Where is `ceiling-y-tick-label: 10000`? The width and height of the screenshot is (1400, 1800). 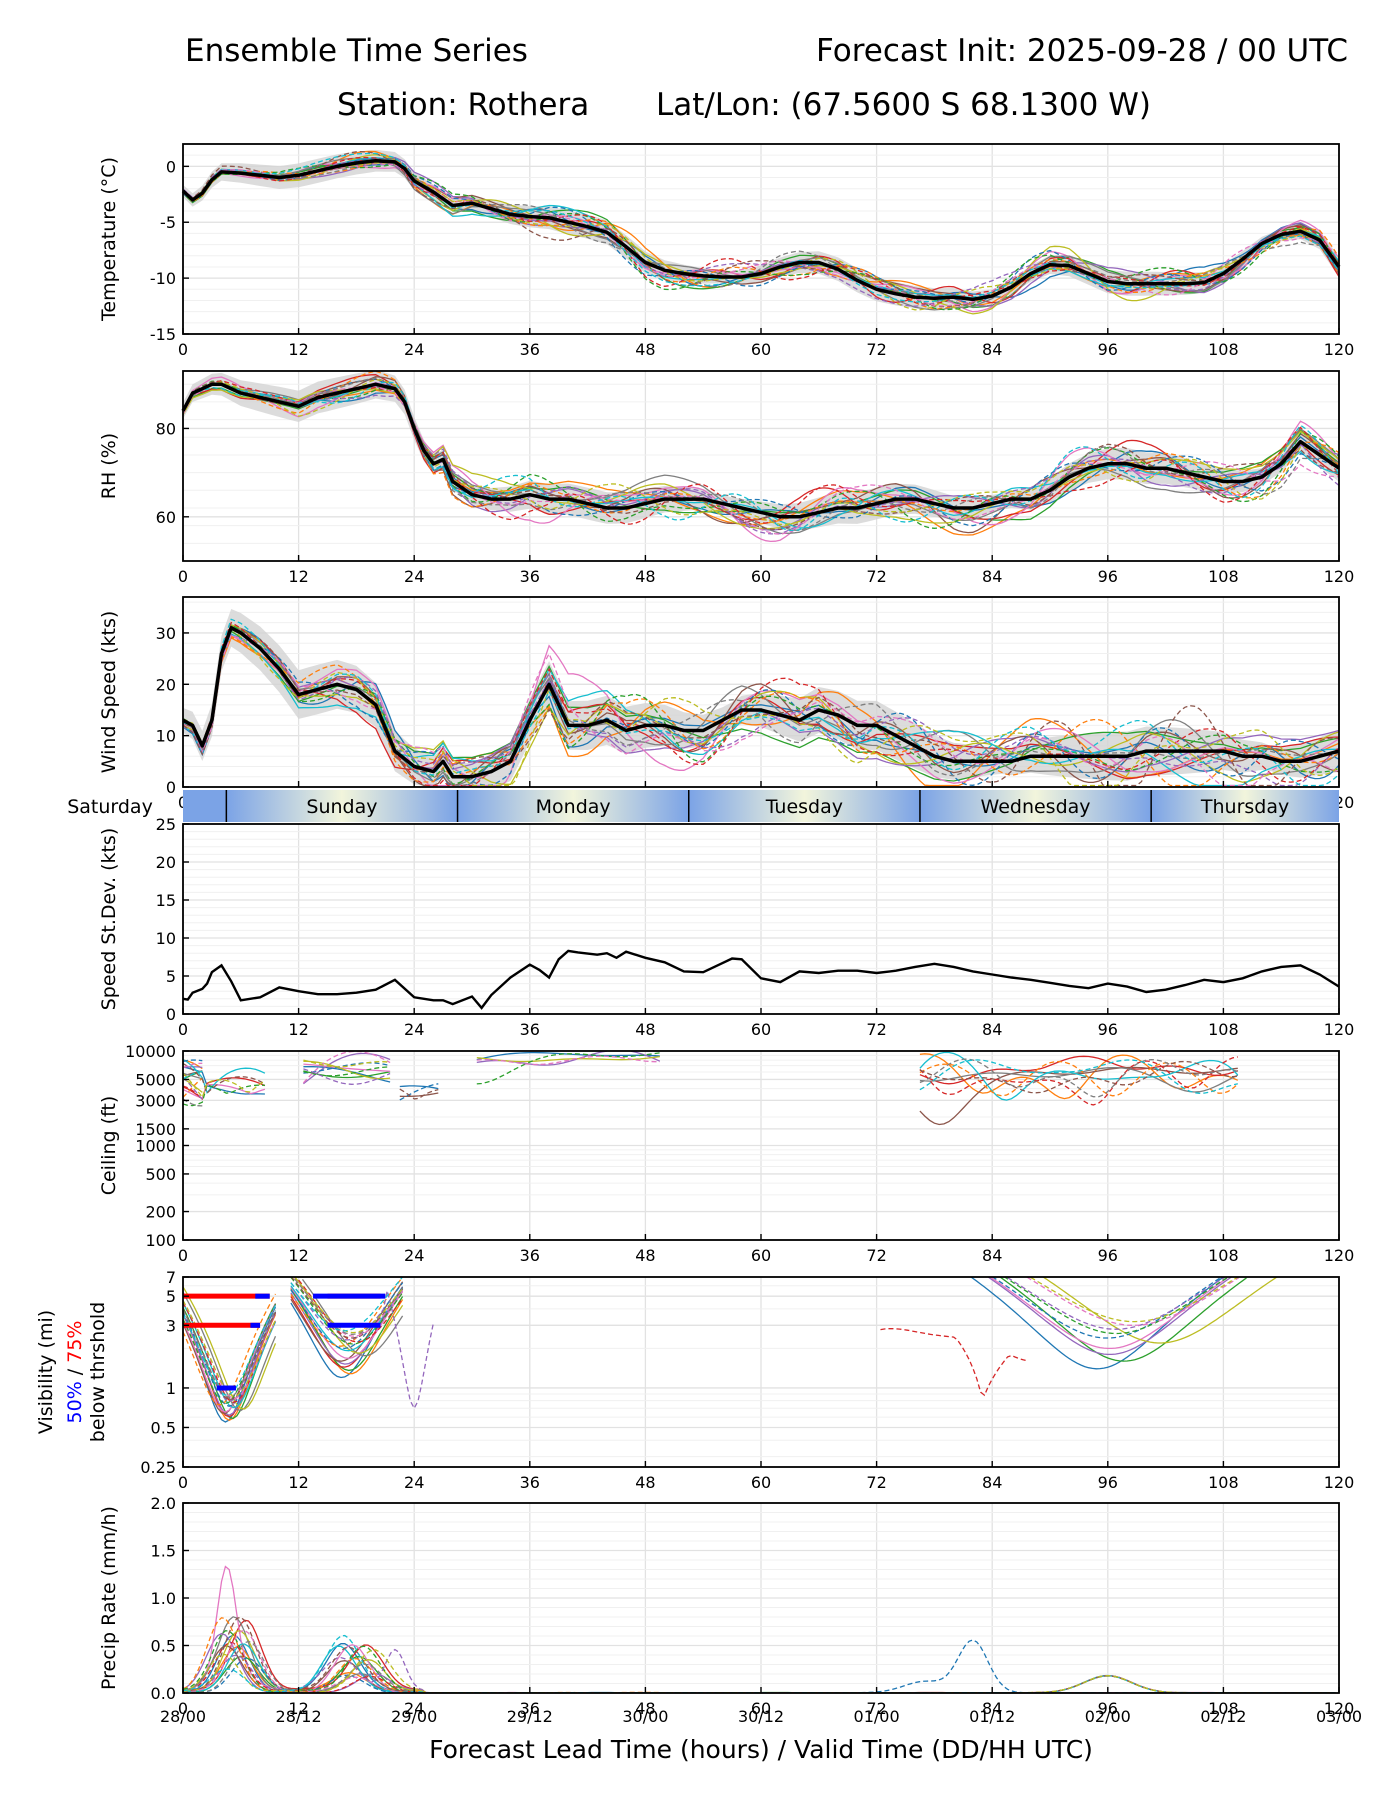 ceiling-y-tick-label: 10000 is located at coordinates (150, 1051).